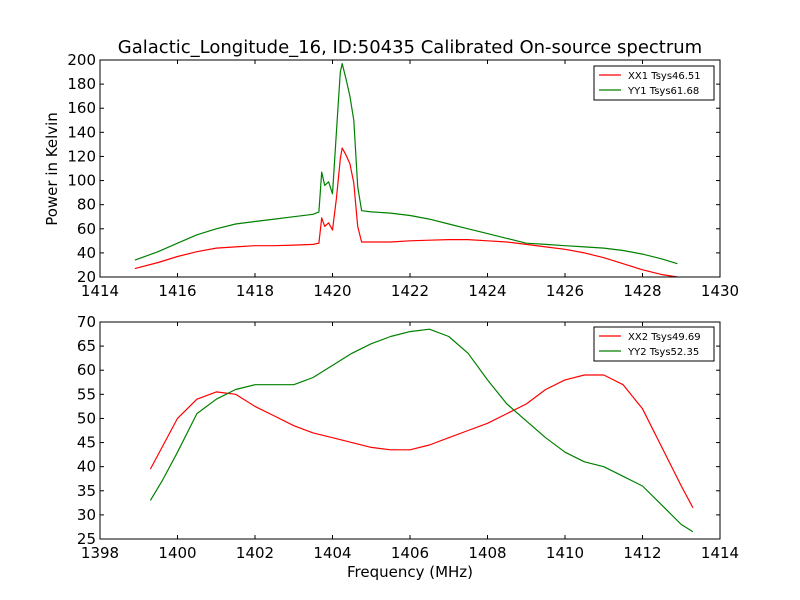  I want to click on bottom-x-tick-label: 1404, so click(332, 553).